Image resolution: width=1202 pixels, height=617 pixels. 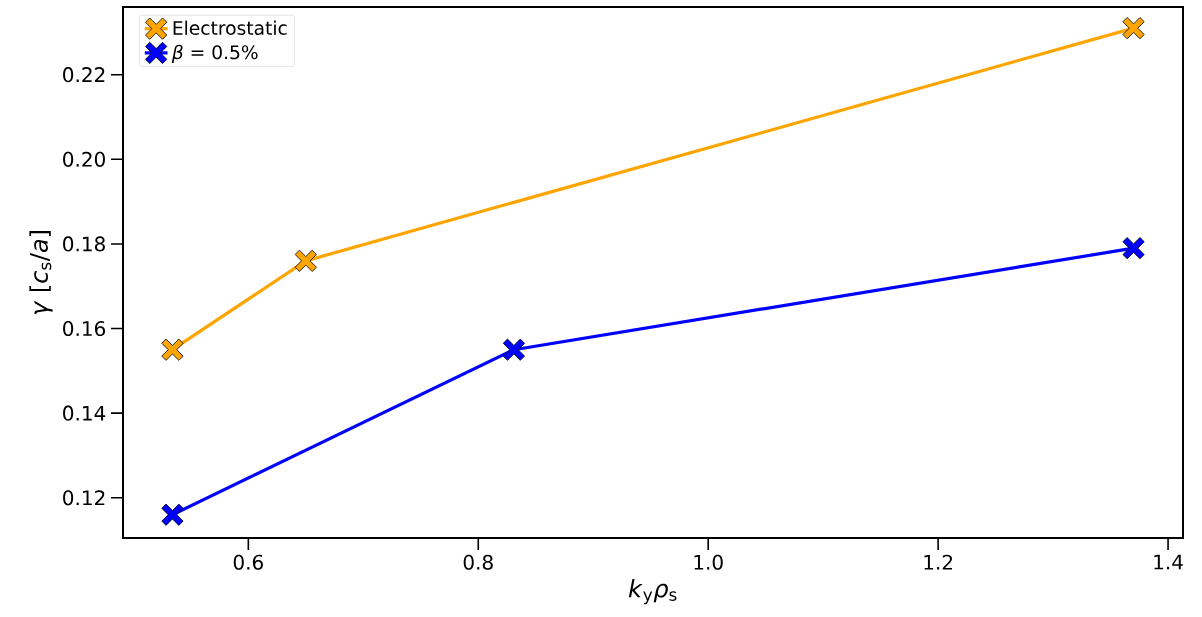 I want to click on x-tick-label: 1.4, so click(x=1168, y=562).